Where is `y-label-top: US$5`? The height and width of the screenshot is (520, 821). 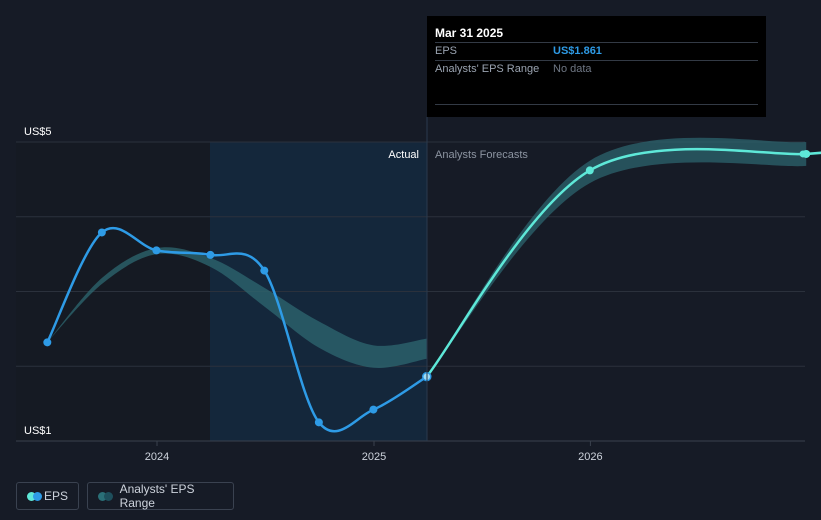 y-label-top: US$5 is located at coordinates (38, 132).